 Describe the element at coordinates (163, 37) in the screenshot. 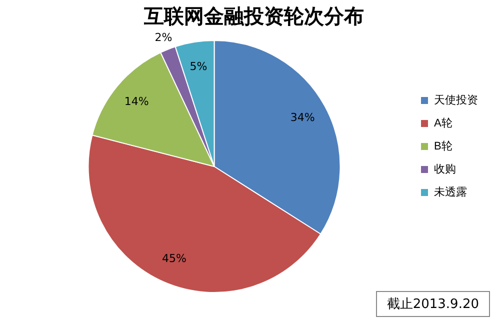

I see `data-label: 2%` at that location.